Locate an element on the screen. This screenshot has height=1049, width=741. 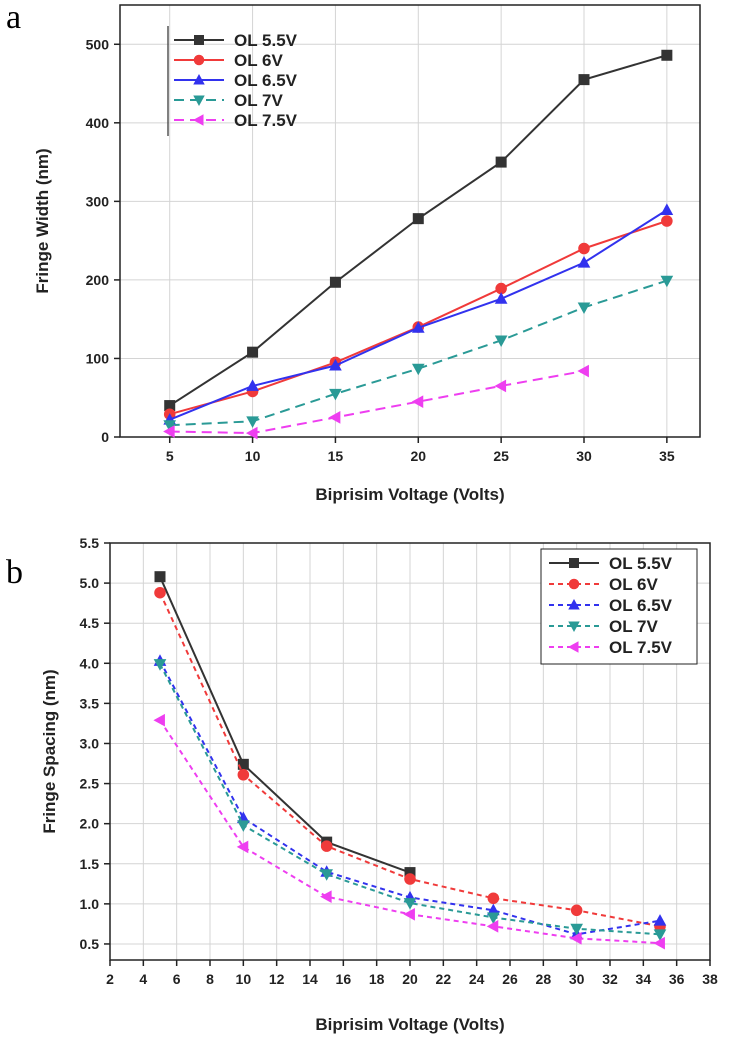
x-tick-label: 6 is located at coordinates (177, 979).